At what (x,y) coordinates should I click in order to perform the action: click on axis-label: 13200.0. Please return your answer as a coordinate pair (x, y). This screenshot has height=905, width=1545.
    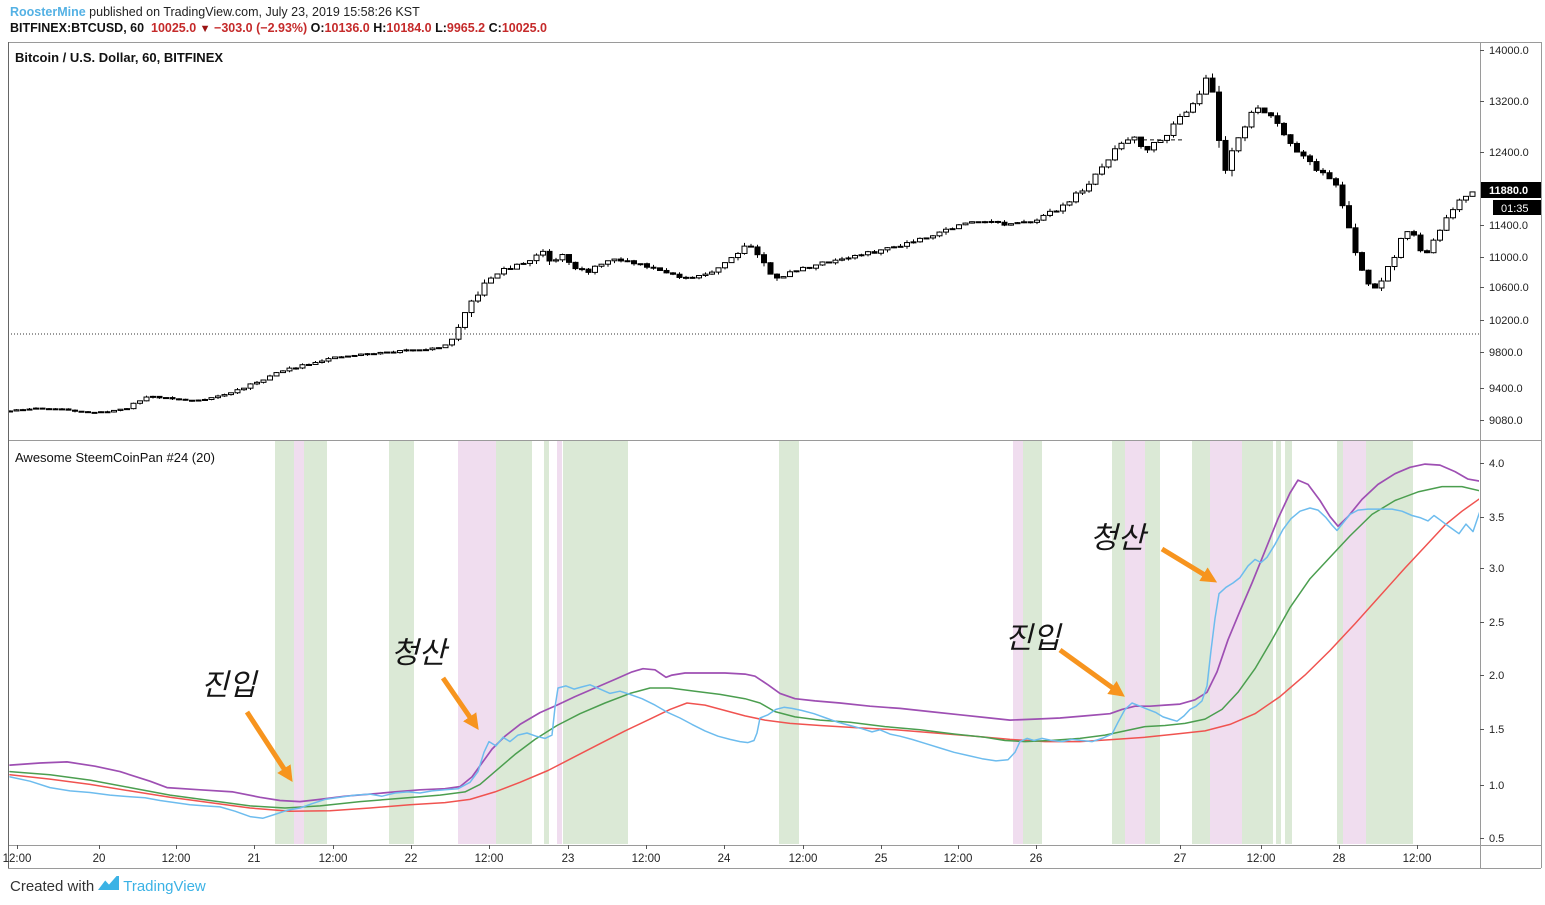
    Looking at the image, I should click on (1509, 102).